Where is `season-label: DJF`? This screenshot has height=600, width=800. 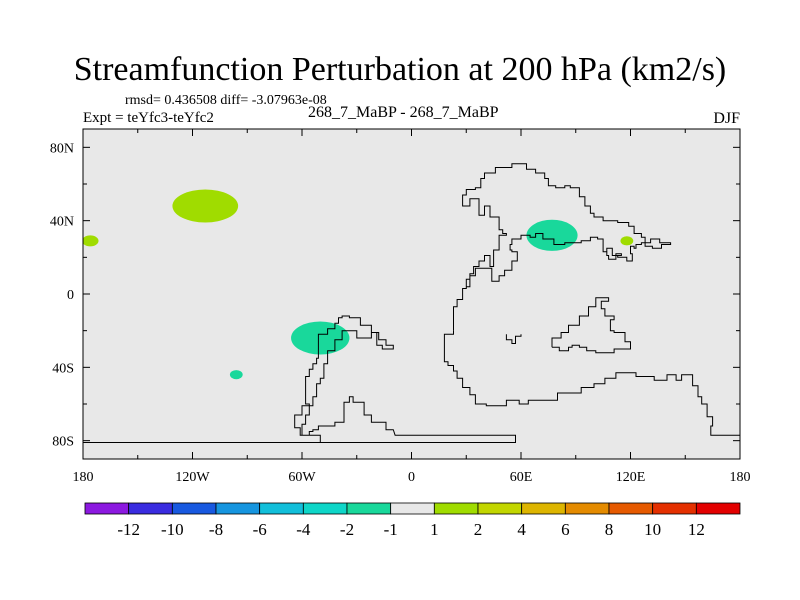
season-label: DJF is located at coordinates (726, 118).